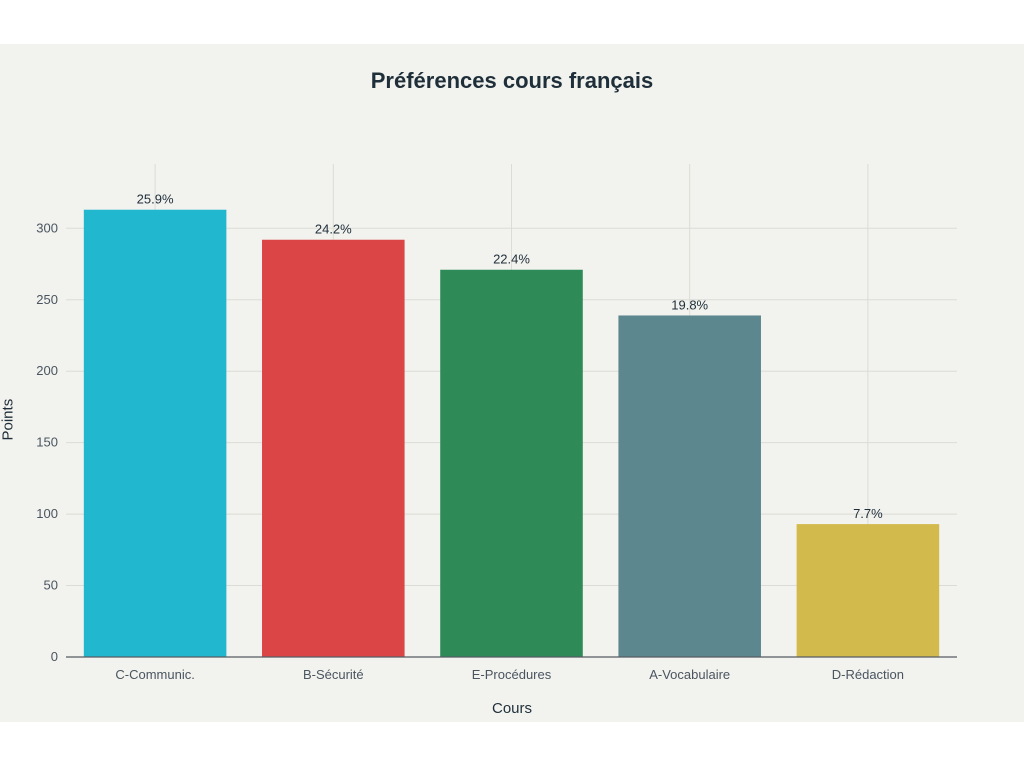  What do you see at coordinates (512, 80) in the screenshot?
I see `chart-title: Préférences cours français` at bounding box center [512, 80].